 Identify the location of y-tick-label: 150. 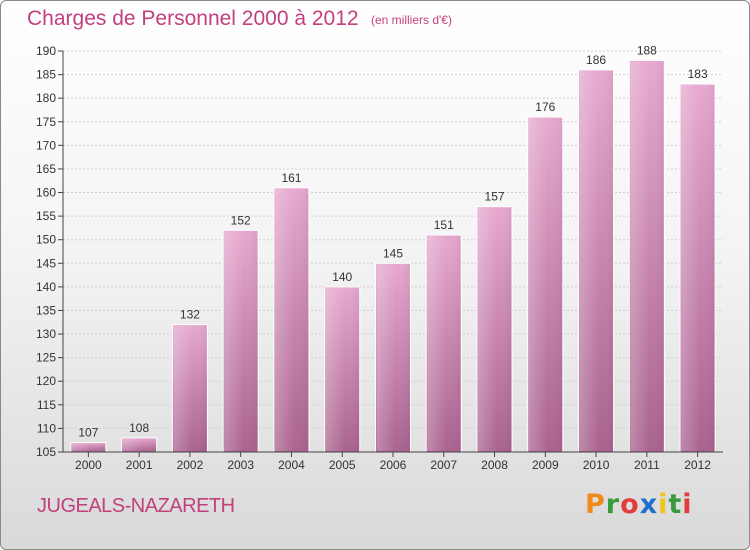
(46, 240).